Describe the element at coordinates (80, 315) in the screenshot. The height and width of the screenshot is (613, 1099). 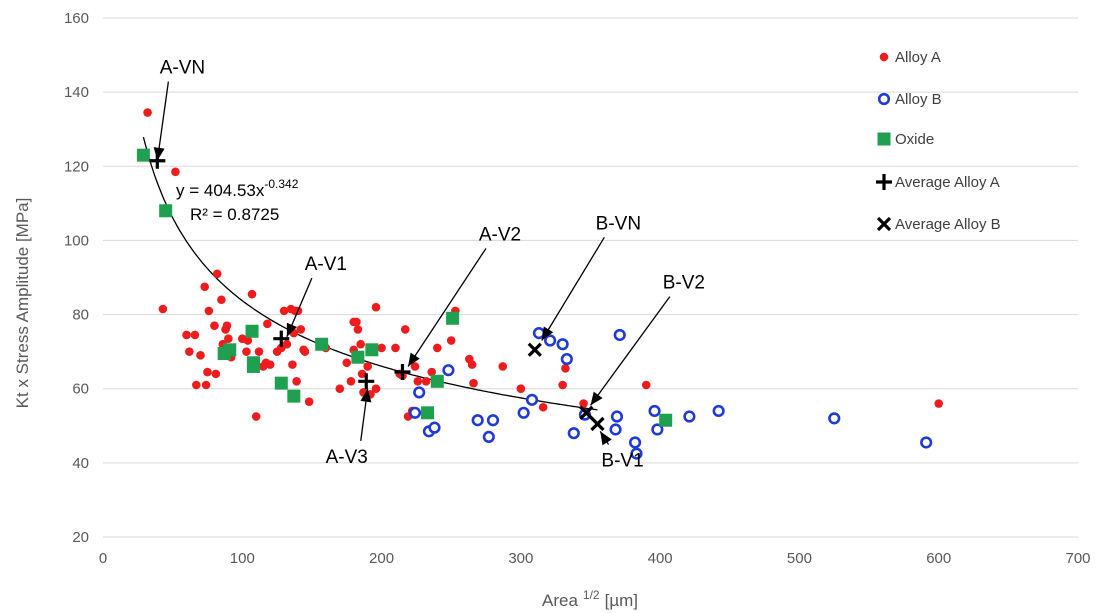
I see `y-tick-label: 80` at that location.